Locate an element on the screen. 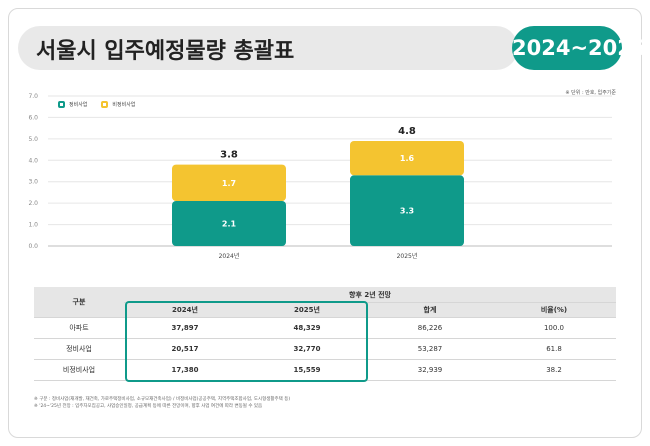 This screenshot has width=650, height=446. table-row: 비정비사업 17,380 15,559 32,939 38.2 is located at coordinates (325, 370).